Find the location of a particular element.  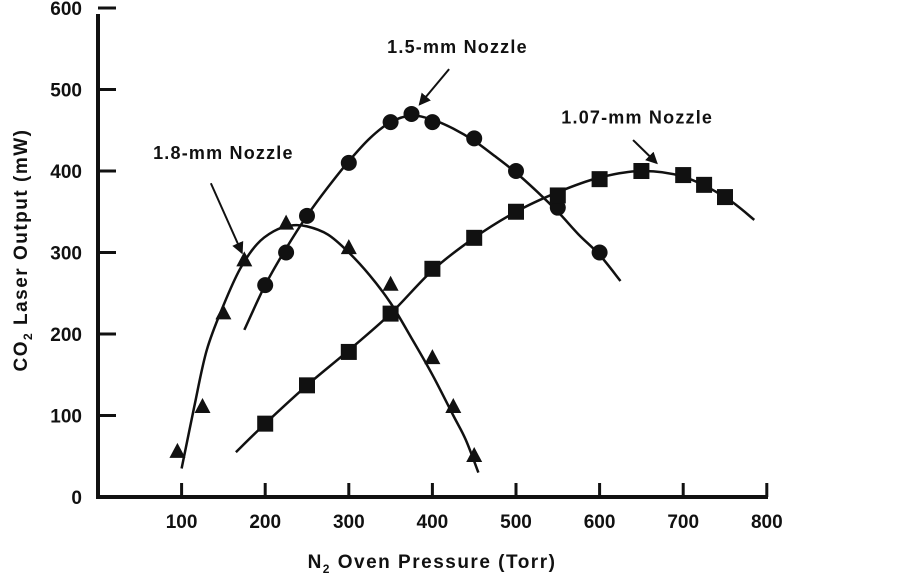

series-label-2: 1.07-mm Nozzle is located at coordinates (637, 118).